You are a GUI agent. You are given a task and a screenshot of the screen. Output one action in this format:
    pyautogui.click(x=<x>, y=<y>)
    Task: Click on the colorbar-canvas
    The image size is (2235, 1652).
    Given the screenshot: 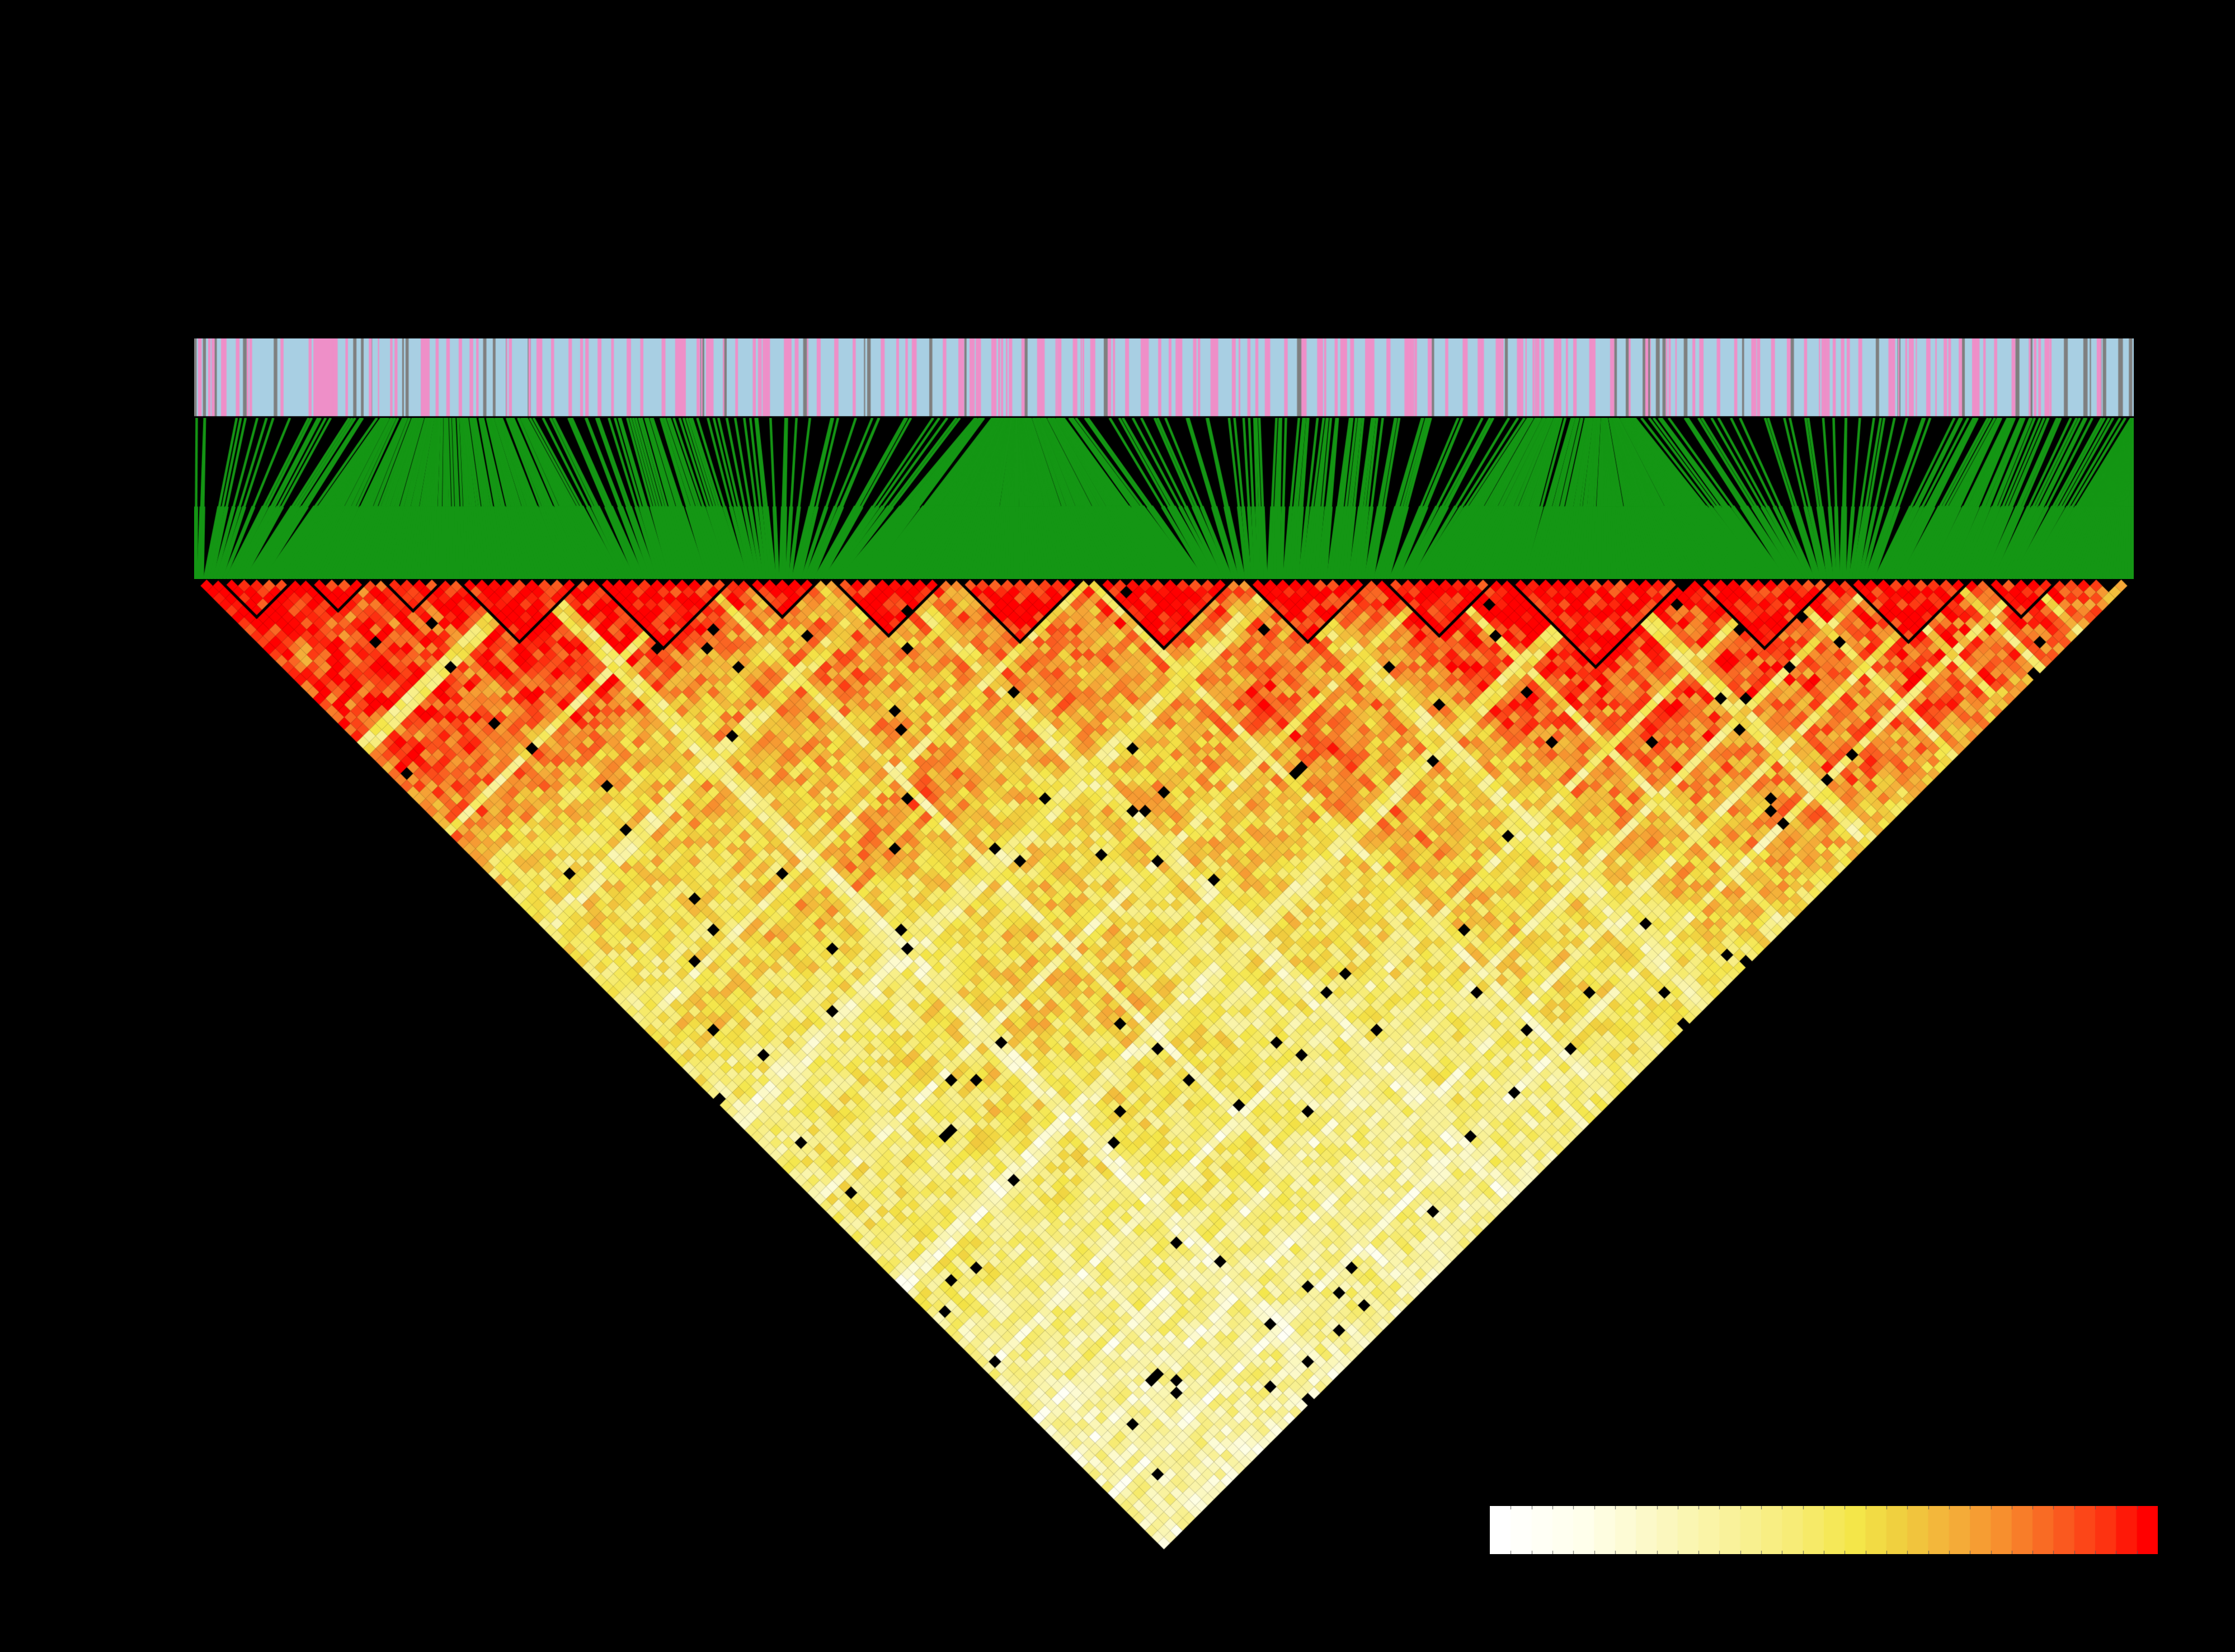 What is the action you would take?
    pyautogui.click(x=1824, y=1530)
    